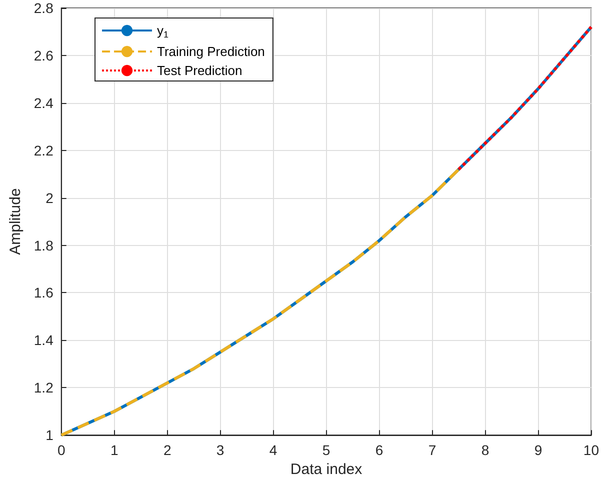  Describe the element at coordinates (44, 55) in the screenshot. I see `y-tick-label: 2.6` at that location.